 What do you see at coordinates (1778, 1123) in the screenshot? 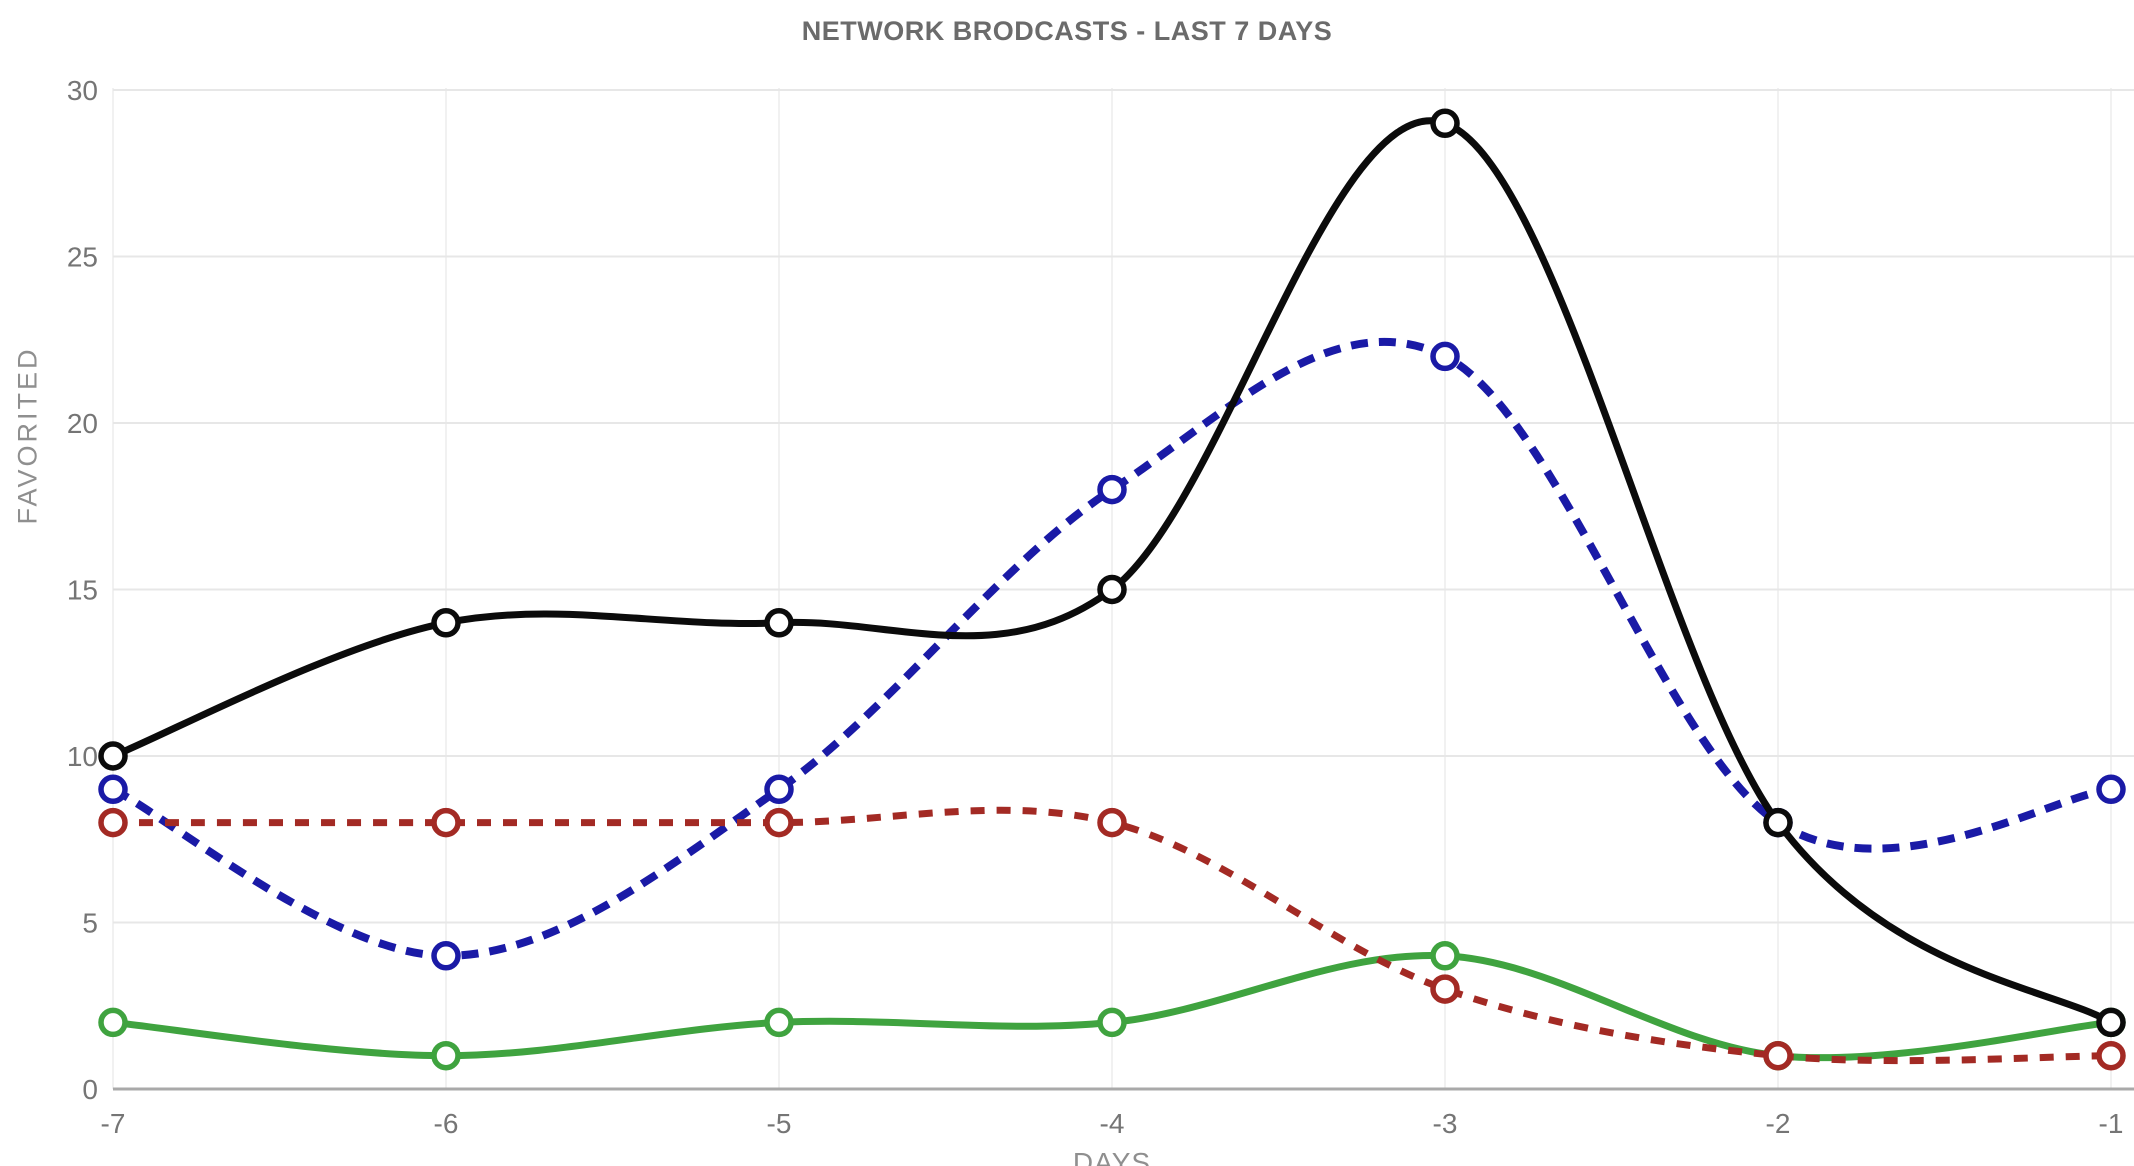
I see `x-tick-label: -2` at bounding box center [1778, 1123].